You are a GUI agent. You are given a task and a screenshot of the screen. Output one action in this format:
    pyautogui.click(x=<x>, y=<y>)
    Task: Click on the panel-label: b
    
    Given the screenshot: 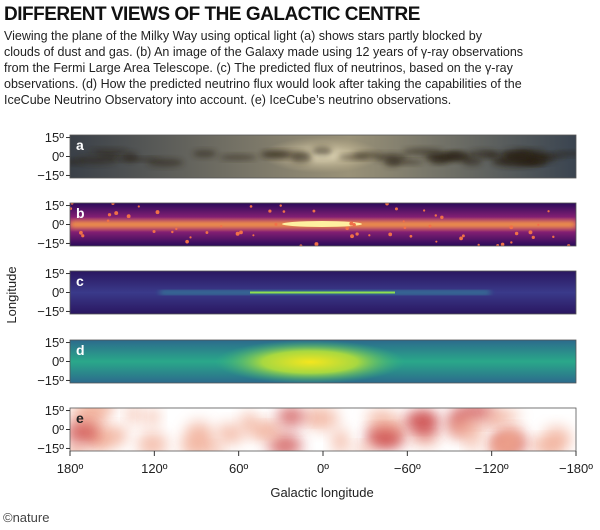 What is the action you would take?
    pyautogui.click(x=80, y=213)
    